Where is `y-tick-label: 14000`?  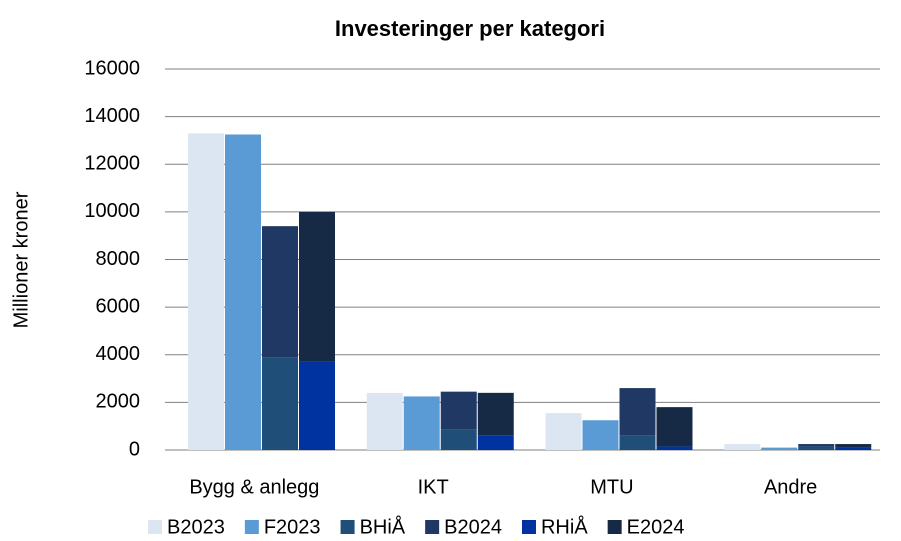
y-tick-label: 14000 is located at coordinates (112, 116).